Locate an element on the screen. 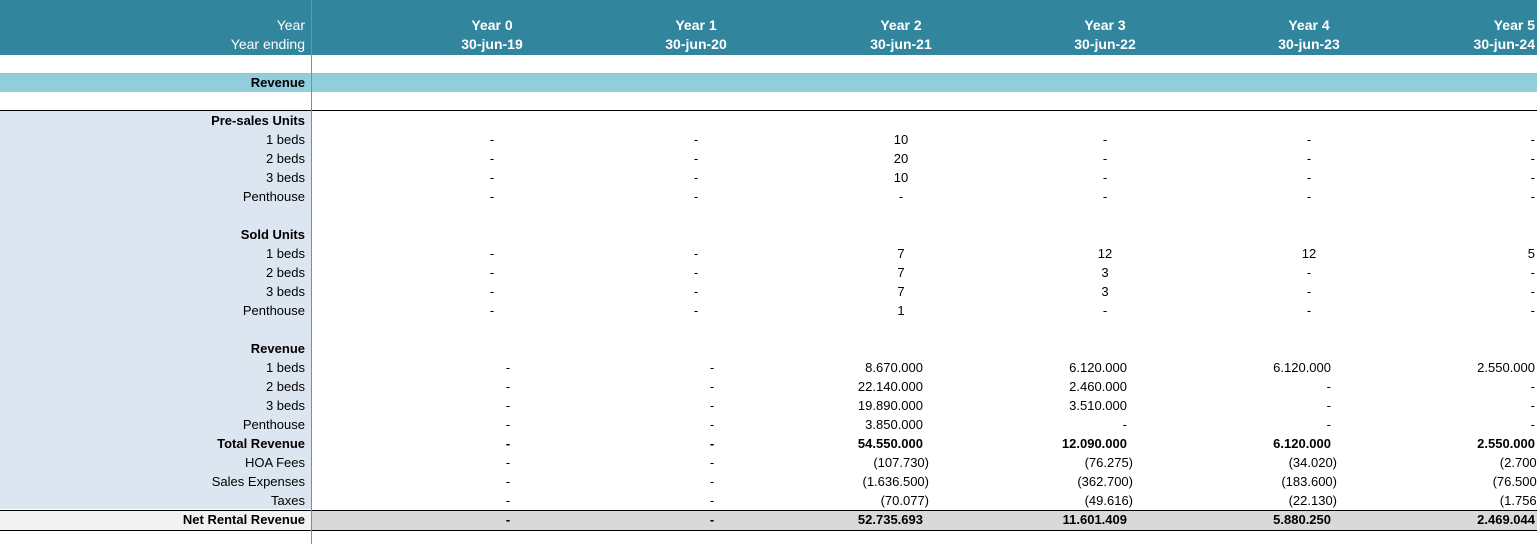 This screenshot has width=1537, height=544. cell-2: (70.077) is located at coordinates (904, 500).